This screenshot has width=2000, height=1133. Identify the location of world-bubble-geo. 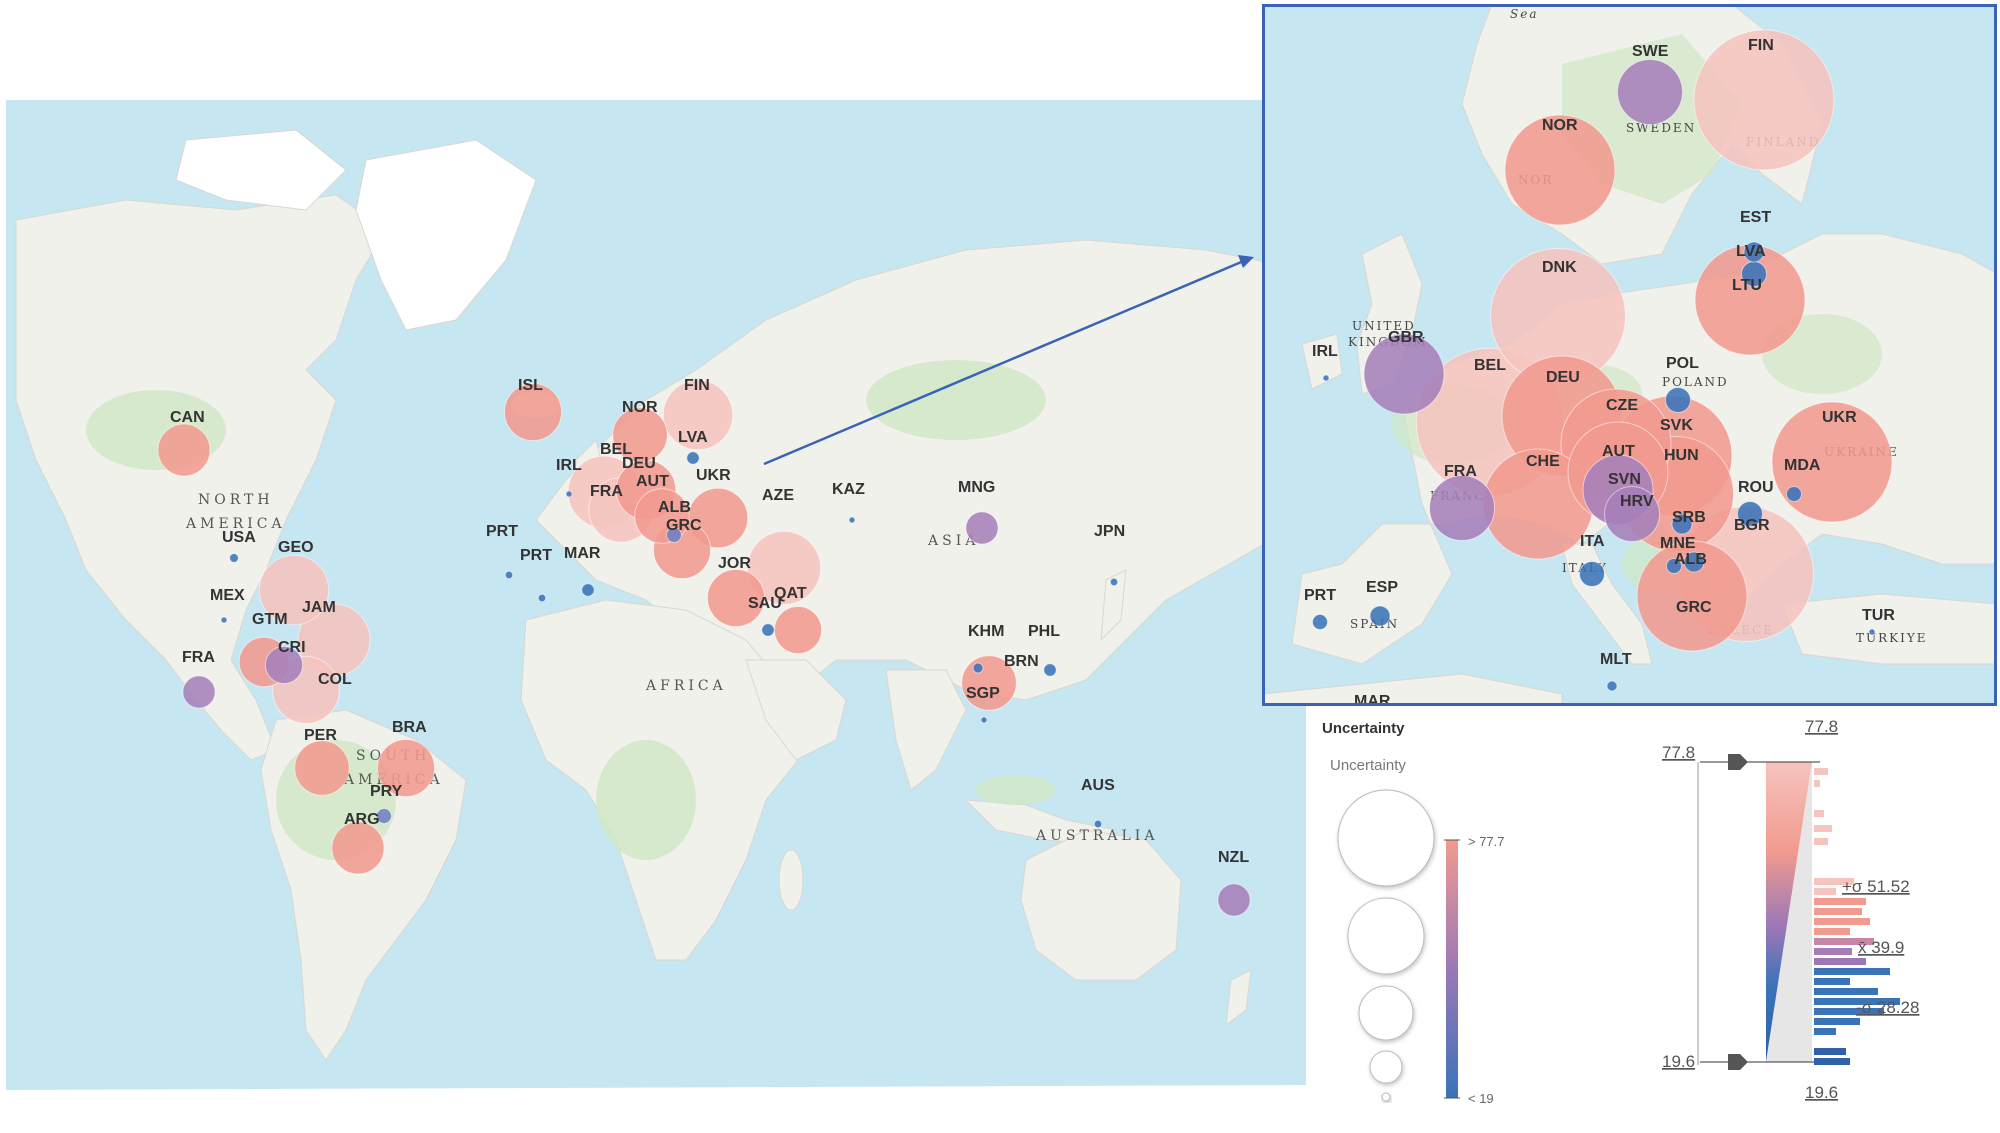
(294, 590).